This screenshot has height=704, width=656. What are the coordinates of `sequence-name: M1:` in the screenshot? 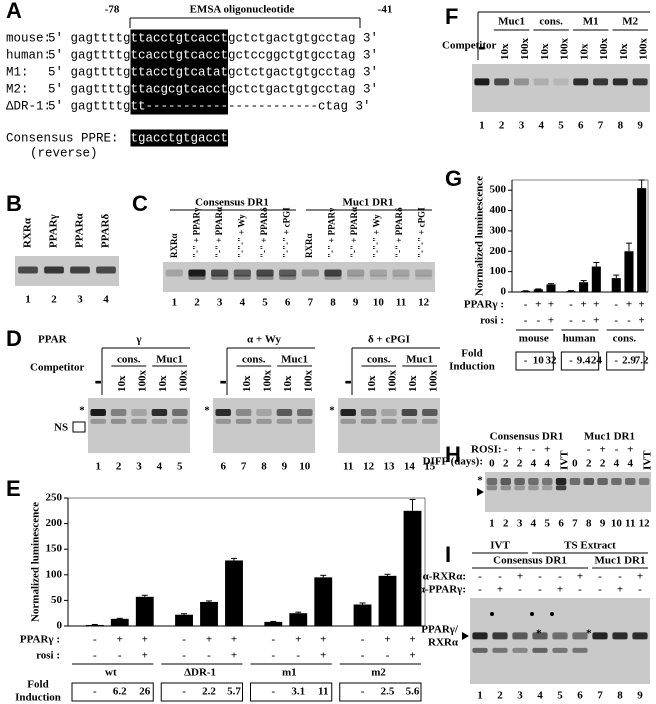 It's located at (17, 72).